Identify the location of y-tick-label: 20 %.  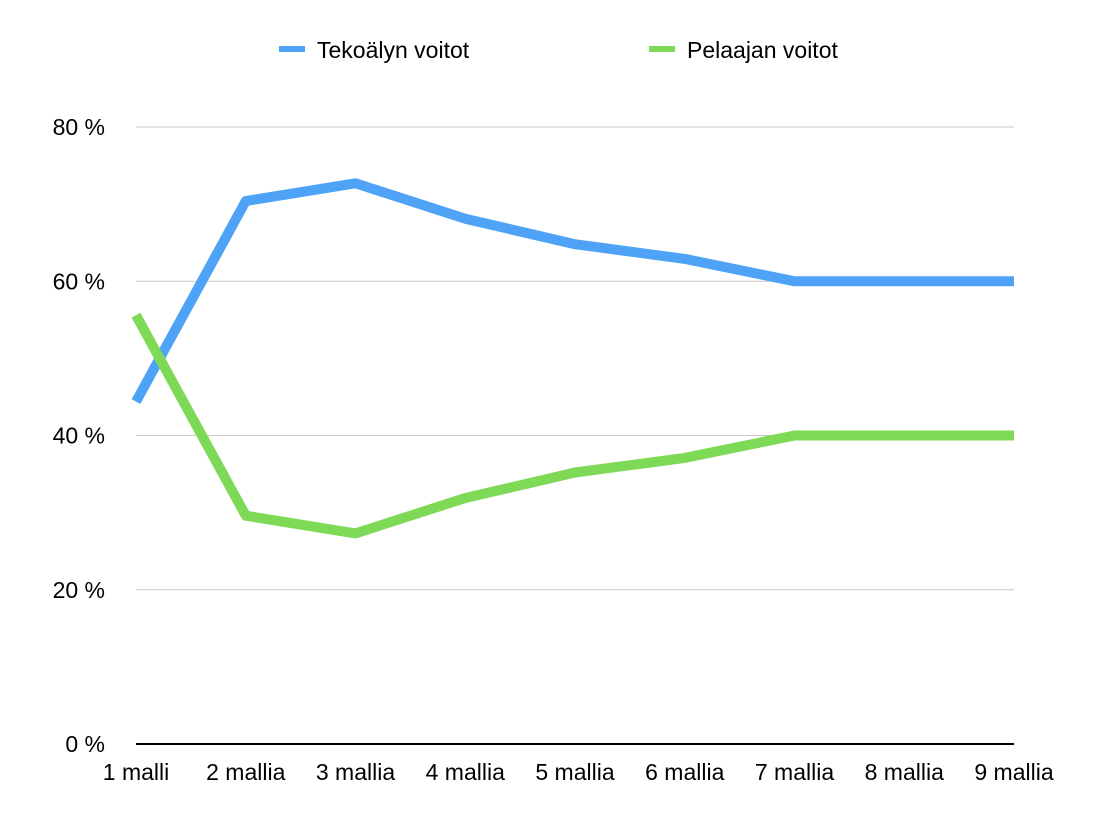
(79, 590).